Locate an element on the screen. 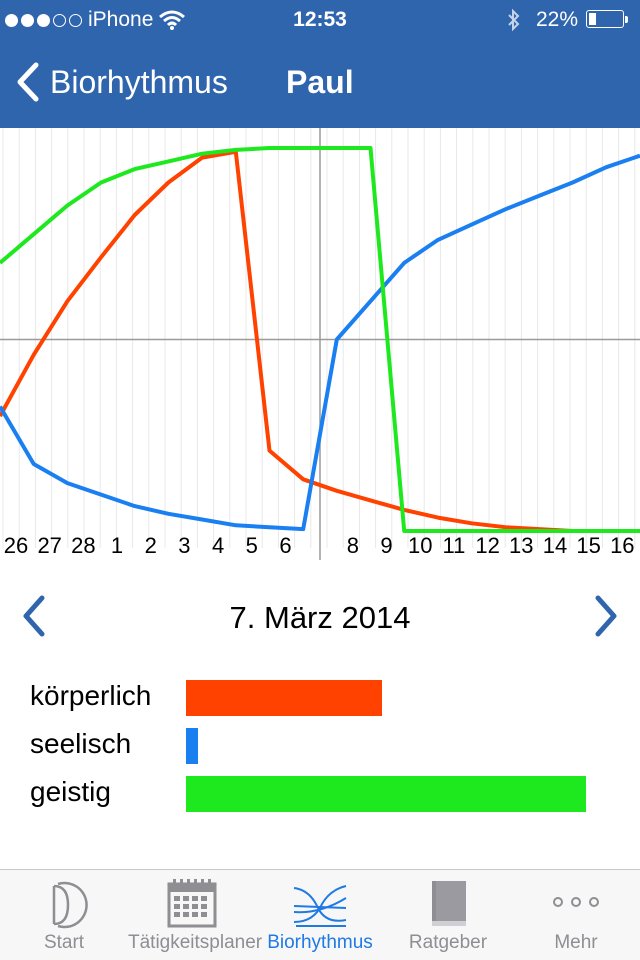 The image size is (640, 960). battery-icon is located at coordinates (608, 20).